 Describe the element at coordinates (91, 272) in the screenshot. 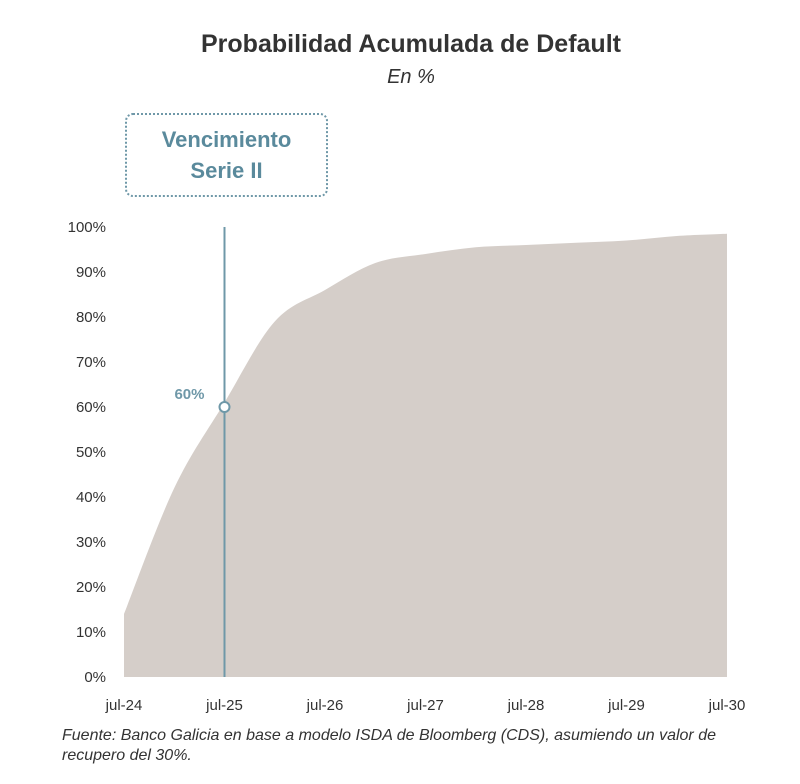

I see `y-tick-label: 90%` at that location.